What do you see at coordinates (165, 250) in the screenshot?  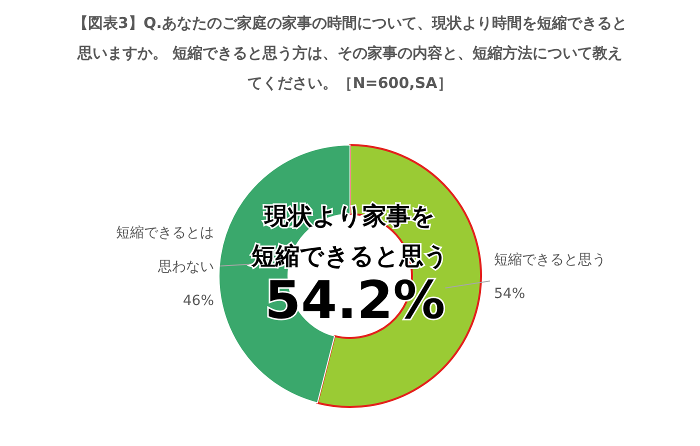 I see `category-label: 短縮できるとは思わない` at bounding box center [165, 250].